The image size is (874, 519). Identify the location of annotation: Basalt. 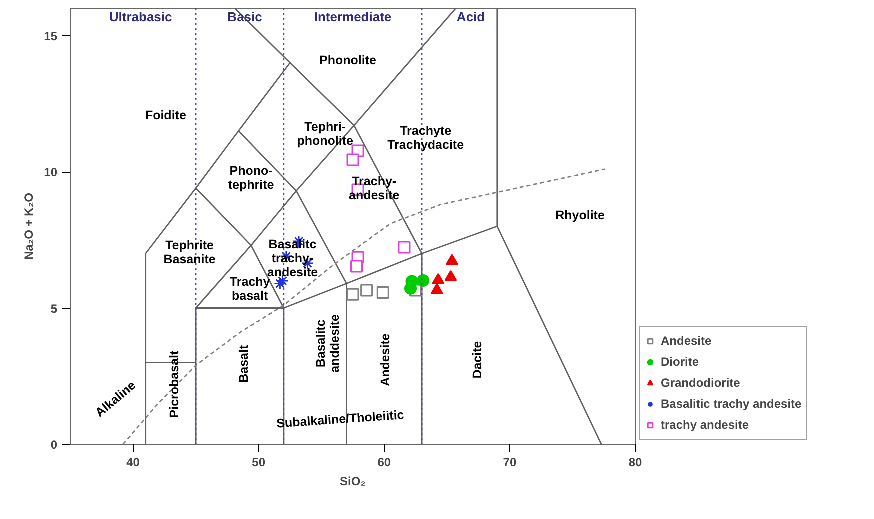
(243, 363).